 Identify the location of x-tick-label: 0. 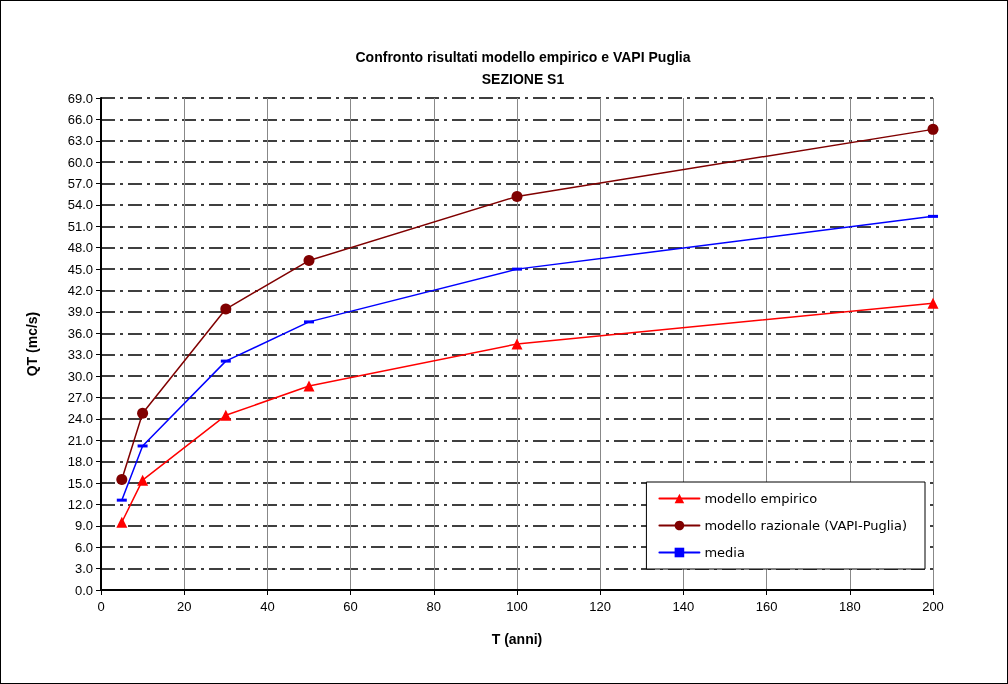
(101, 606).